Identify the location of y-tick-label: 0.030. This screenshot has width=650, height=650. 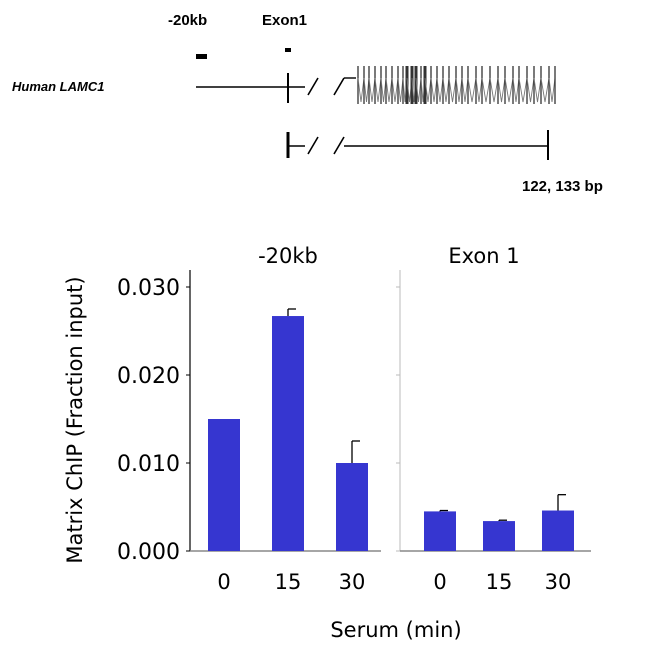
(148, 288).